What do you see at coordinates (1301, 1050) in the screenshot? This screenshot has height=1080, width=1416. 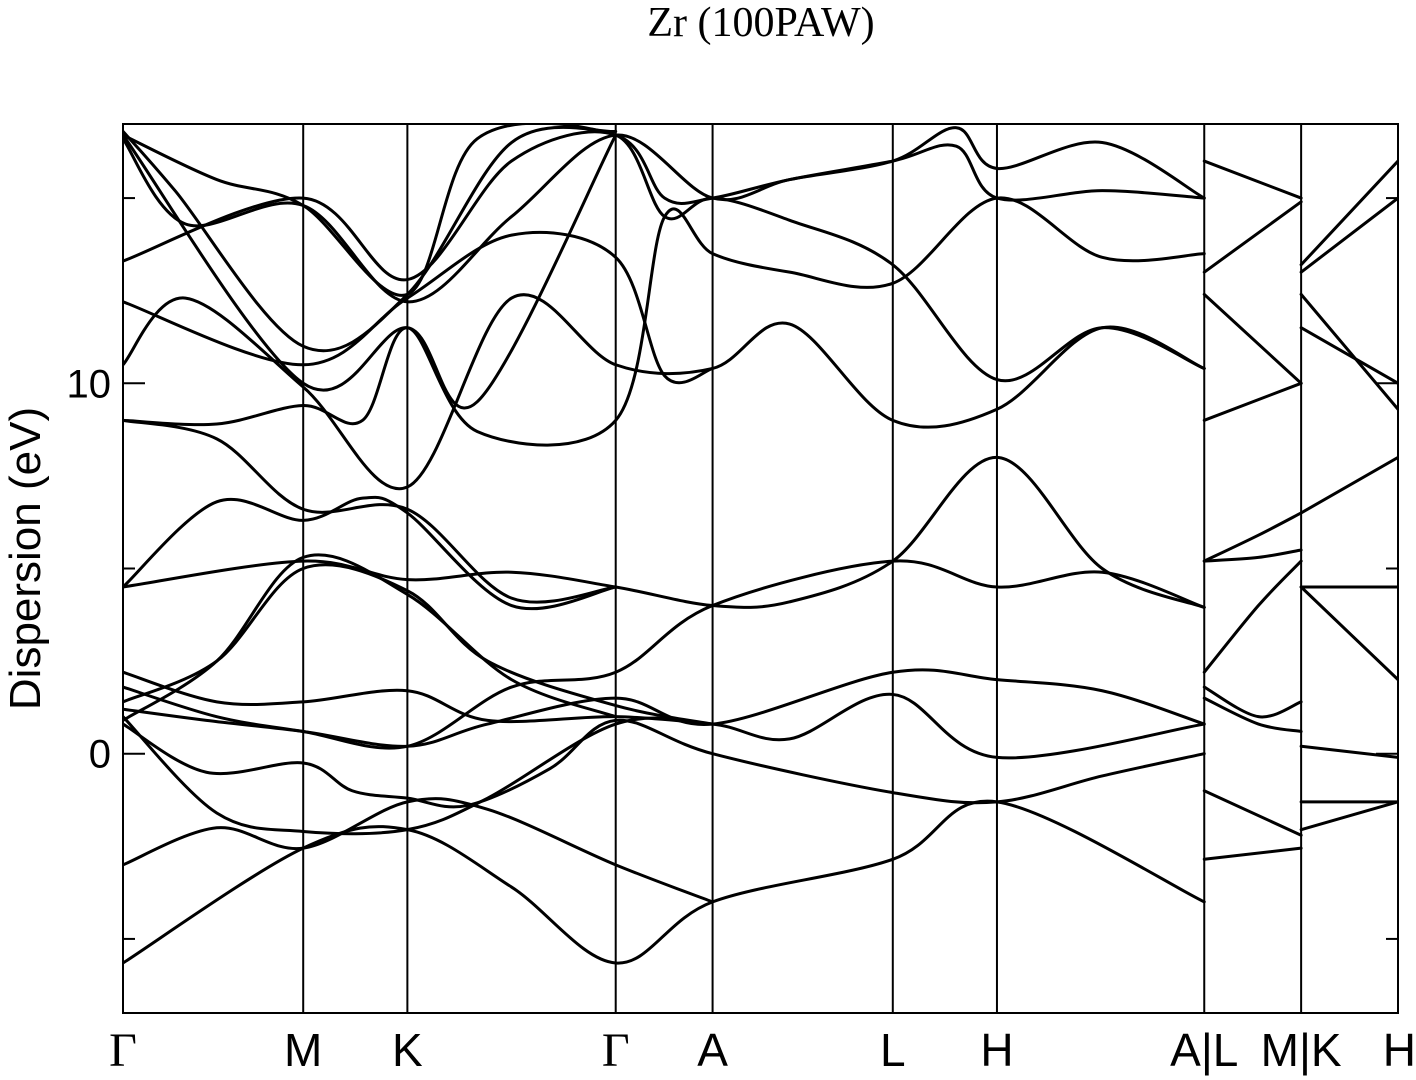 I see `k-point-label: M|K` at bounding box center [1301, 1050].